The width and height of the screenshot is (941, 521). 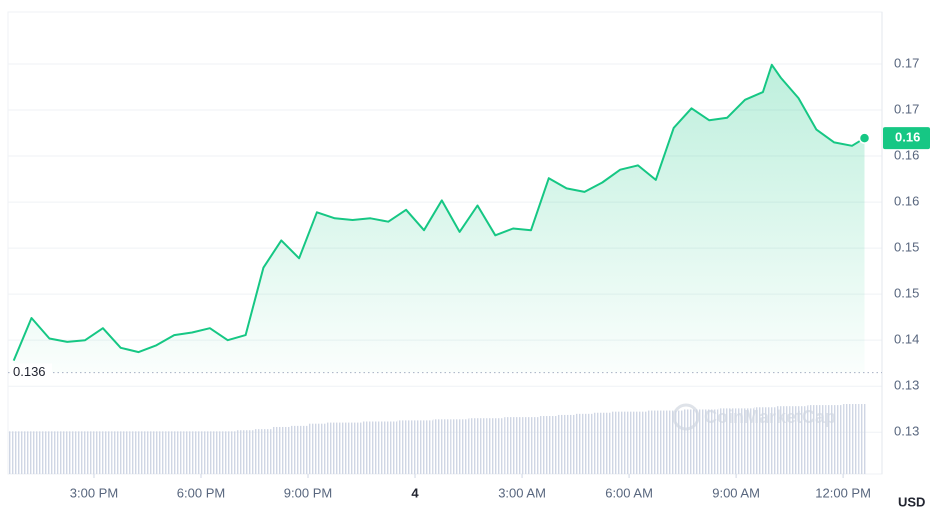 I want to click on y-tick-label: 0.14, so click(x=906, y=339).